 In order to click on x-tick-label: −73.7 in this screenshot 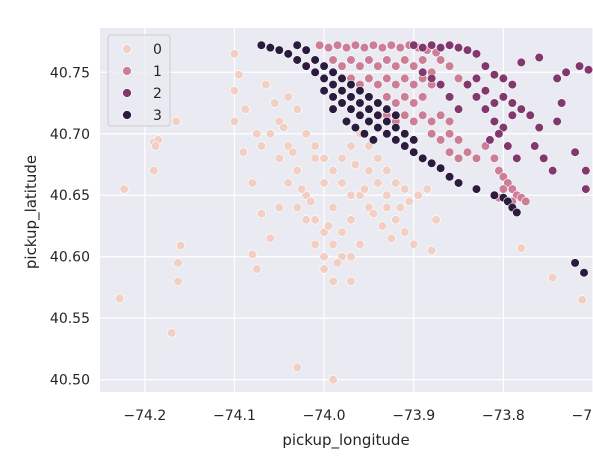, I will do `click(582, 416)`.